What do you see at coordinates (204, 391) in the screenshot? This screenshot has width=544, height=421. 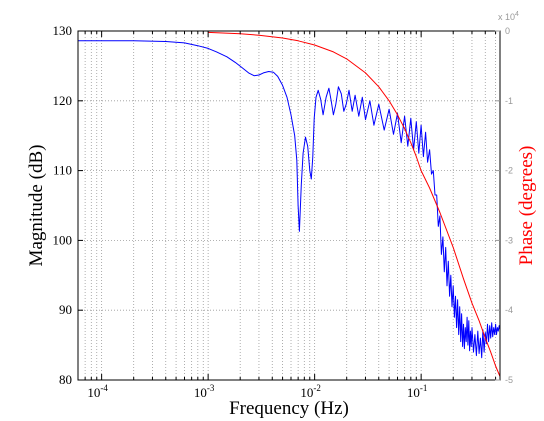 I see `x-tick-label: 10⁻³` at bounding box center [204, 391].